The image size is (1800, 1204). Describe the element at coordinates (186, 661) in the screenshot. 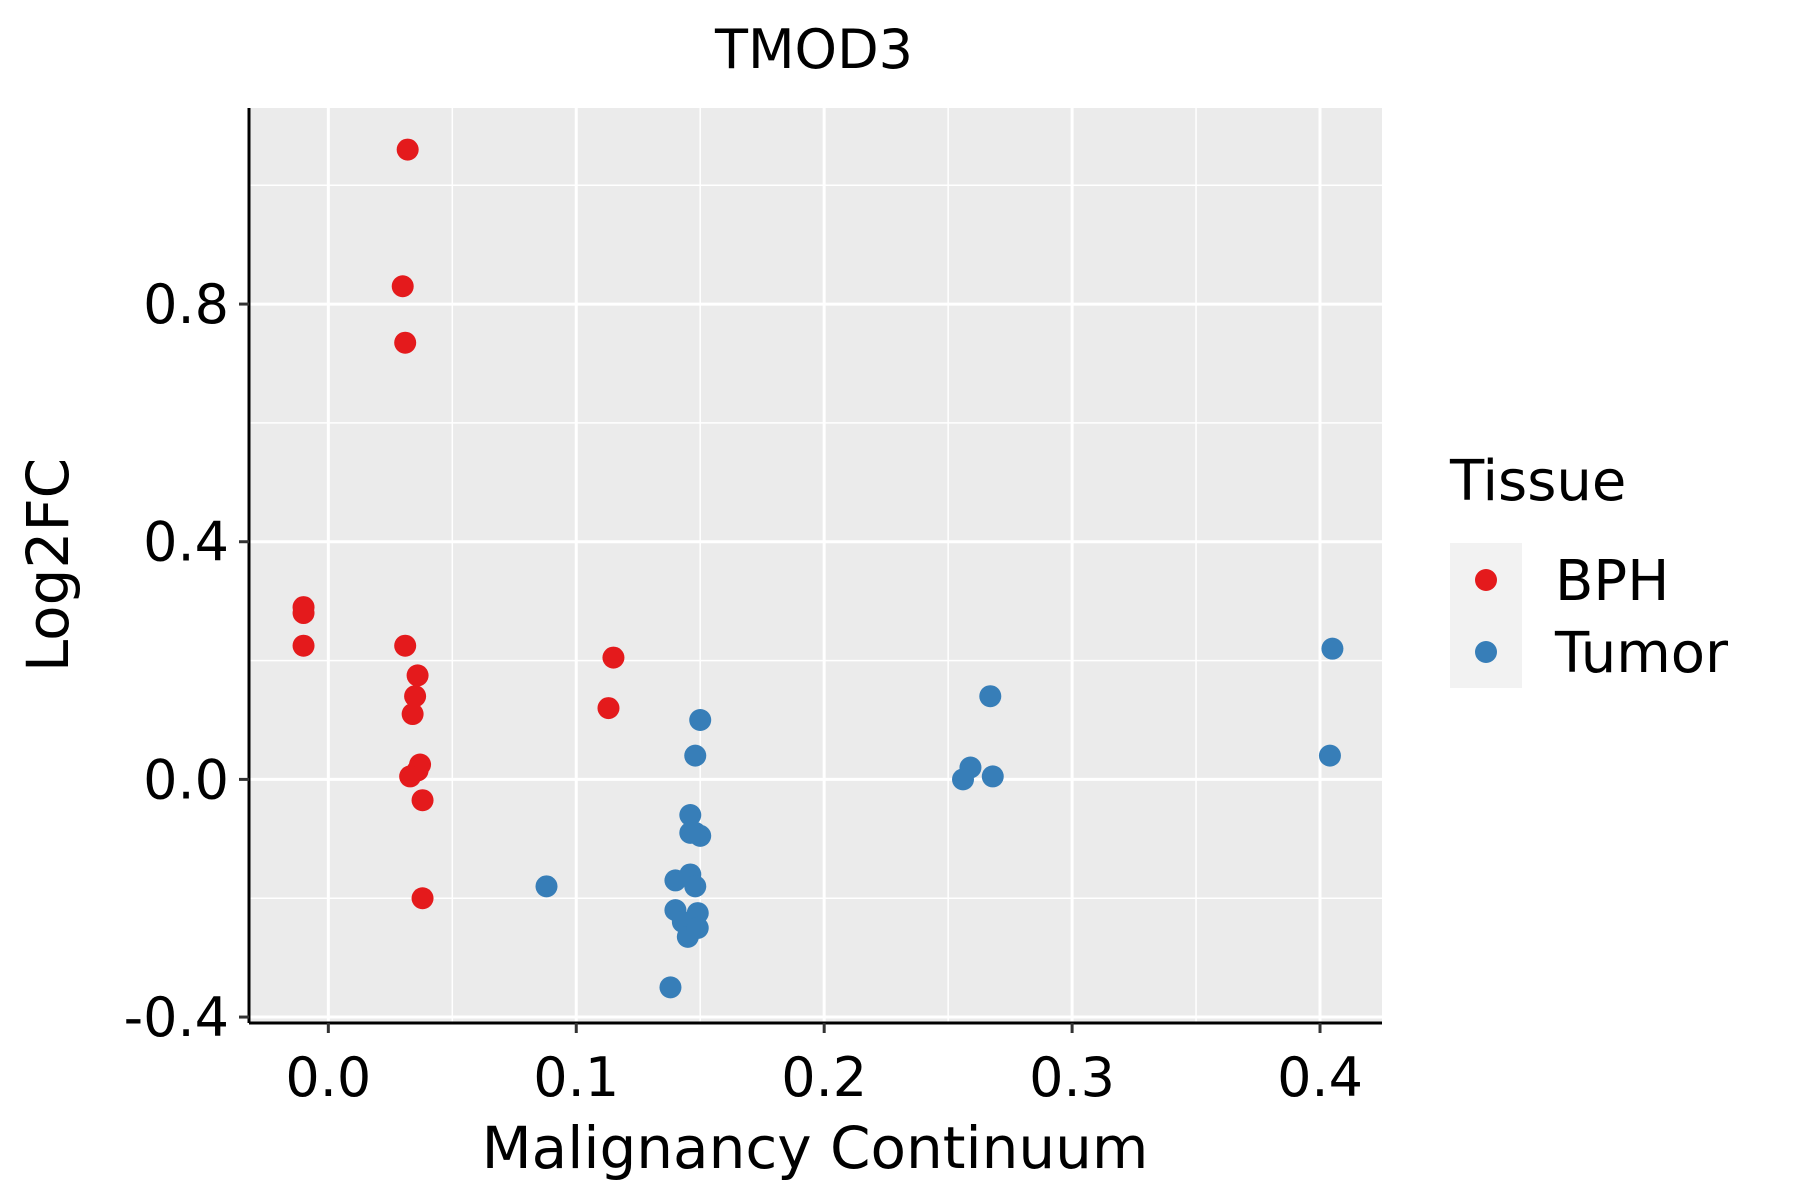

I see `y-axis-ticks: -0.4 0.0 0.4 0.8` at that location.